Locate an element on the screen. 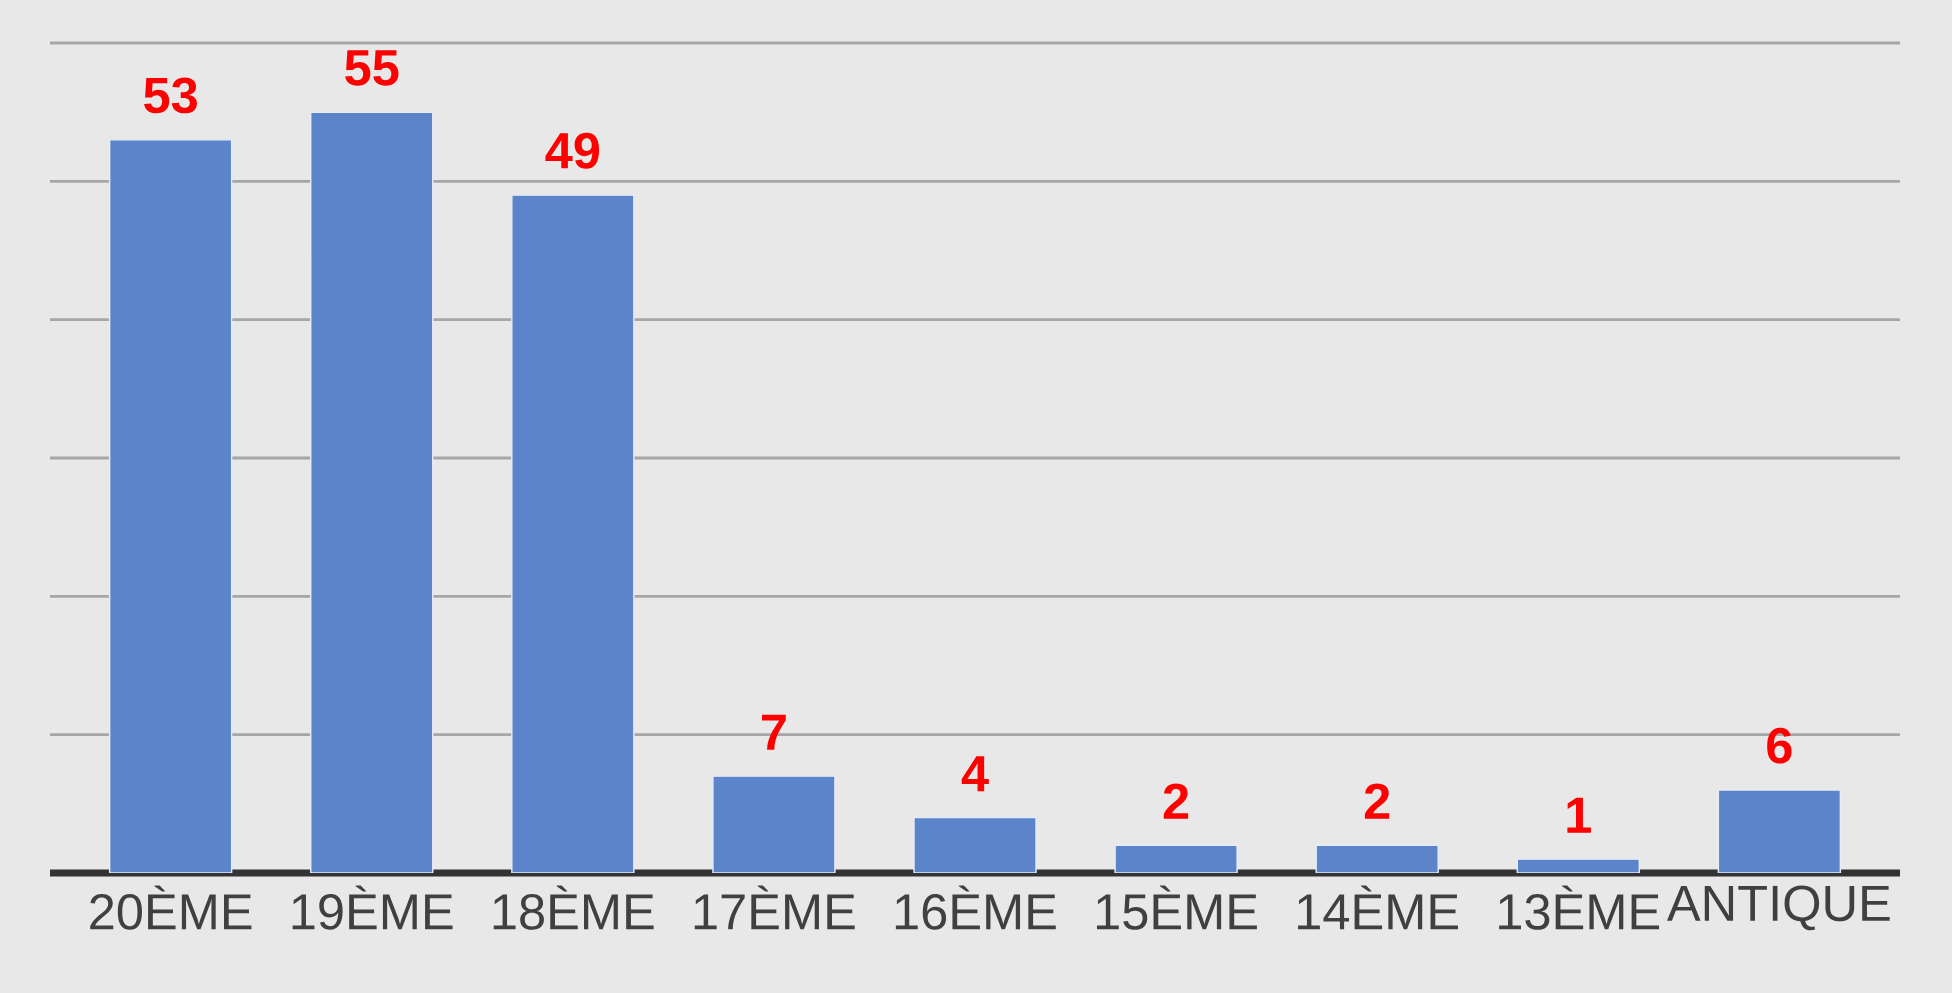 This screenshot has width=1952, height=993. data-label: 6 is located at coordinates (1779, 745).